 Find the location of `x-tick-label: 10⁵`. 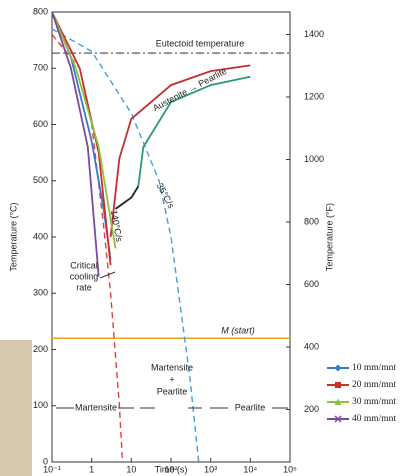

x-tick-label: 10⁵ is located at coordinates (290, 469).